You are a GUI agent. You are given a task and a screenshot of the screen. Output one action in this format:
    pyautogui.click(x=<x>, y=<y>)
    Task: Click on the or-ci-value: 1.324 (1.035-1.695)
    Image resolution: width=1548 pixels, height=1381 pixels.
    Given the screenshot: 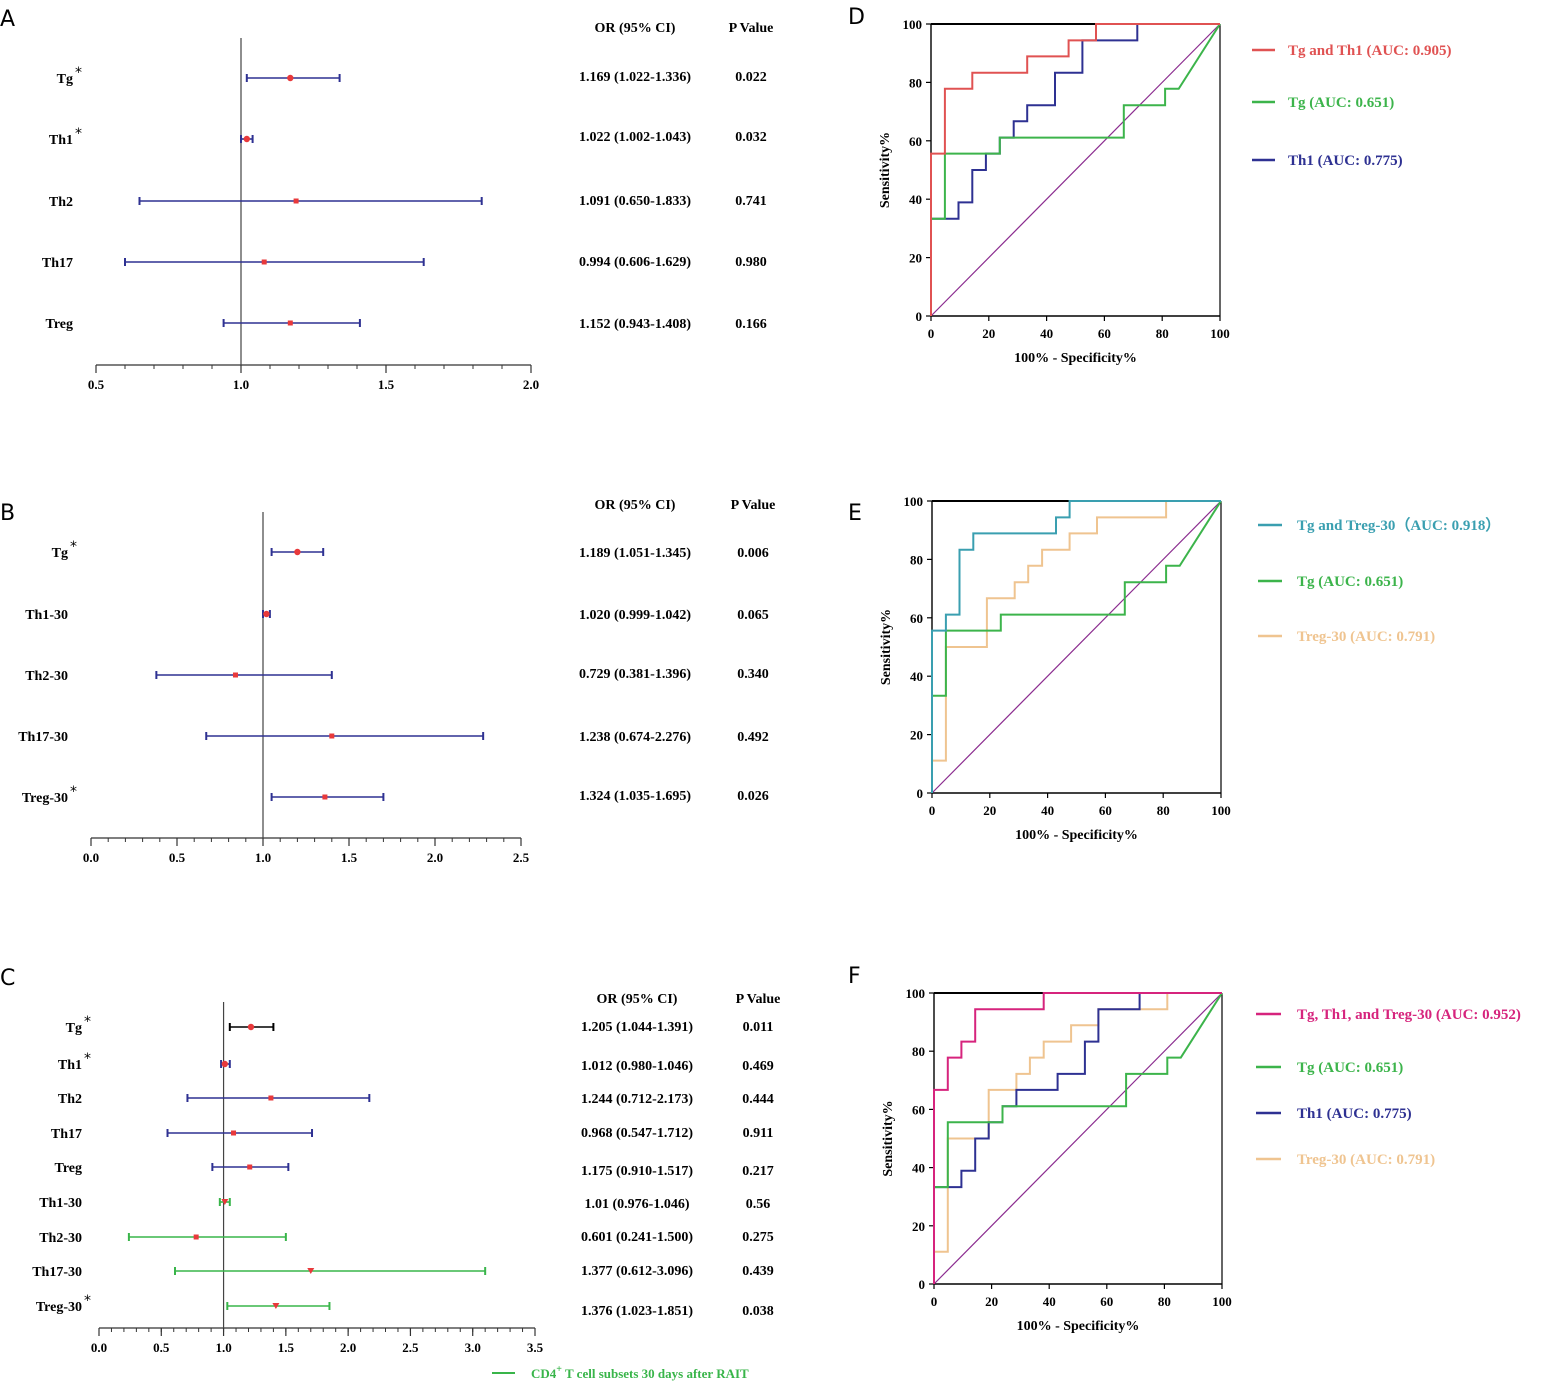 What is the action you would take?
    pyautogui.click(x=635, y=796)
    